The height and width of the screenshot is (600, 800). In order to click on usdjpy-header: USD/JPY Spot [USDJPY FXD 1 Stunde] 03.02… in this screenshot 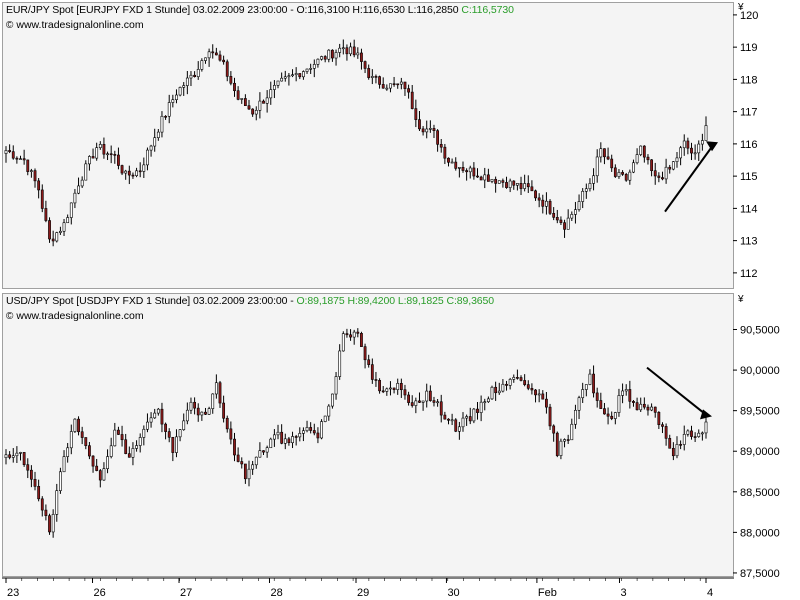, I will do `click(250, 301)`.